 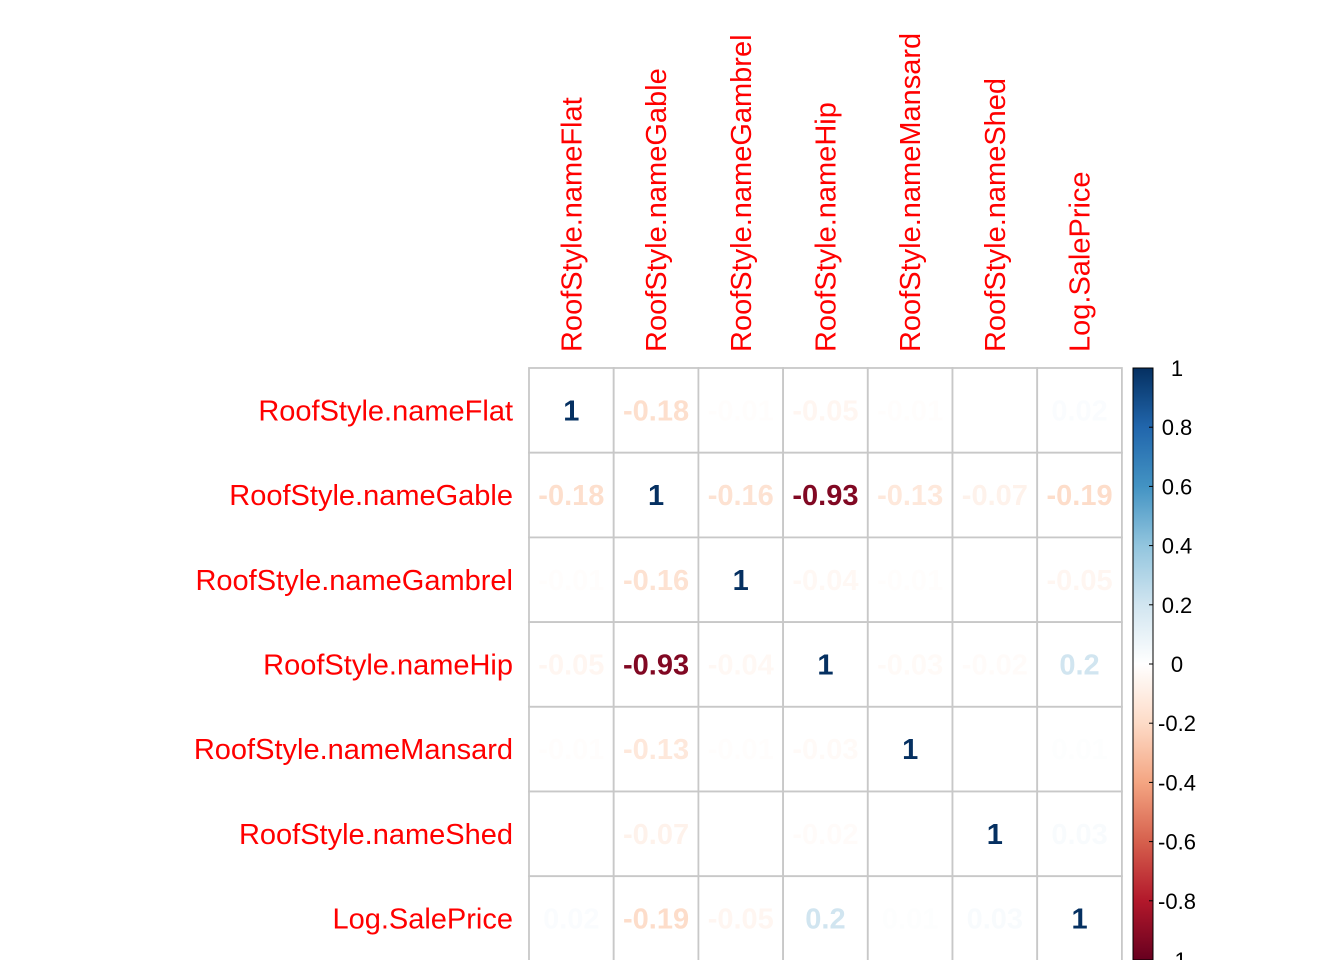 What do you see at coordinates (1177, 605) in the screenshot?
I see `colorbar-tick-label: 0.2` at bounding box center [1177, 605].